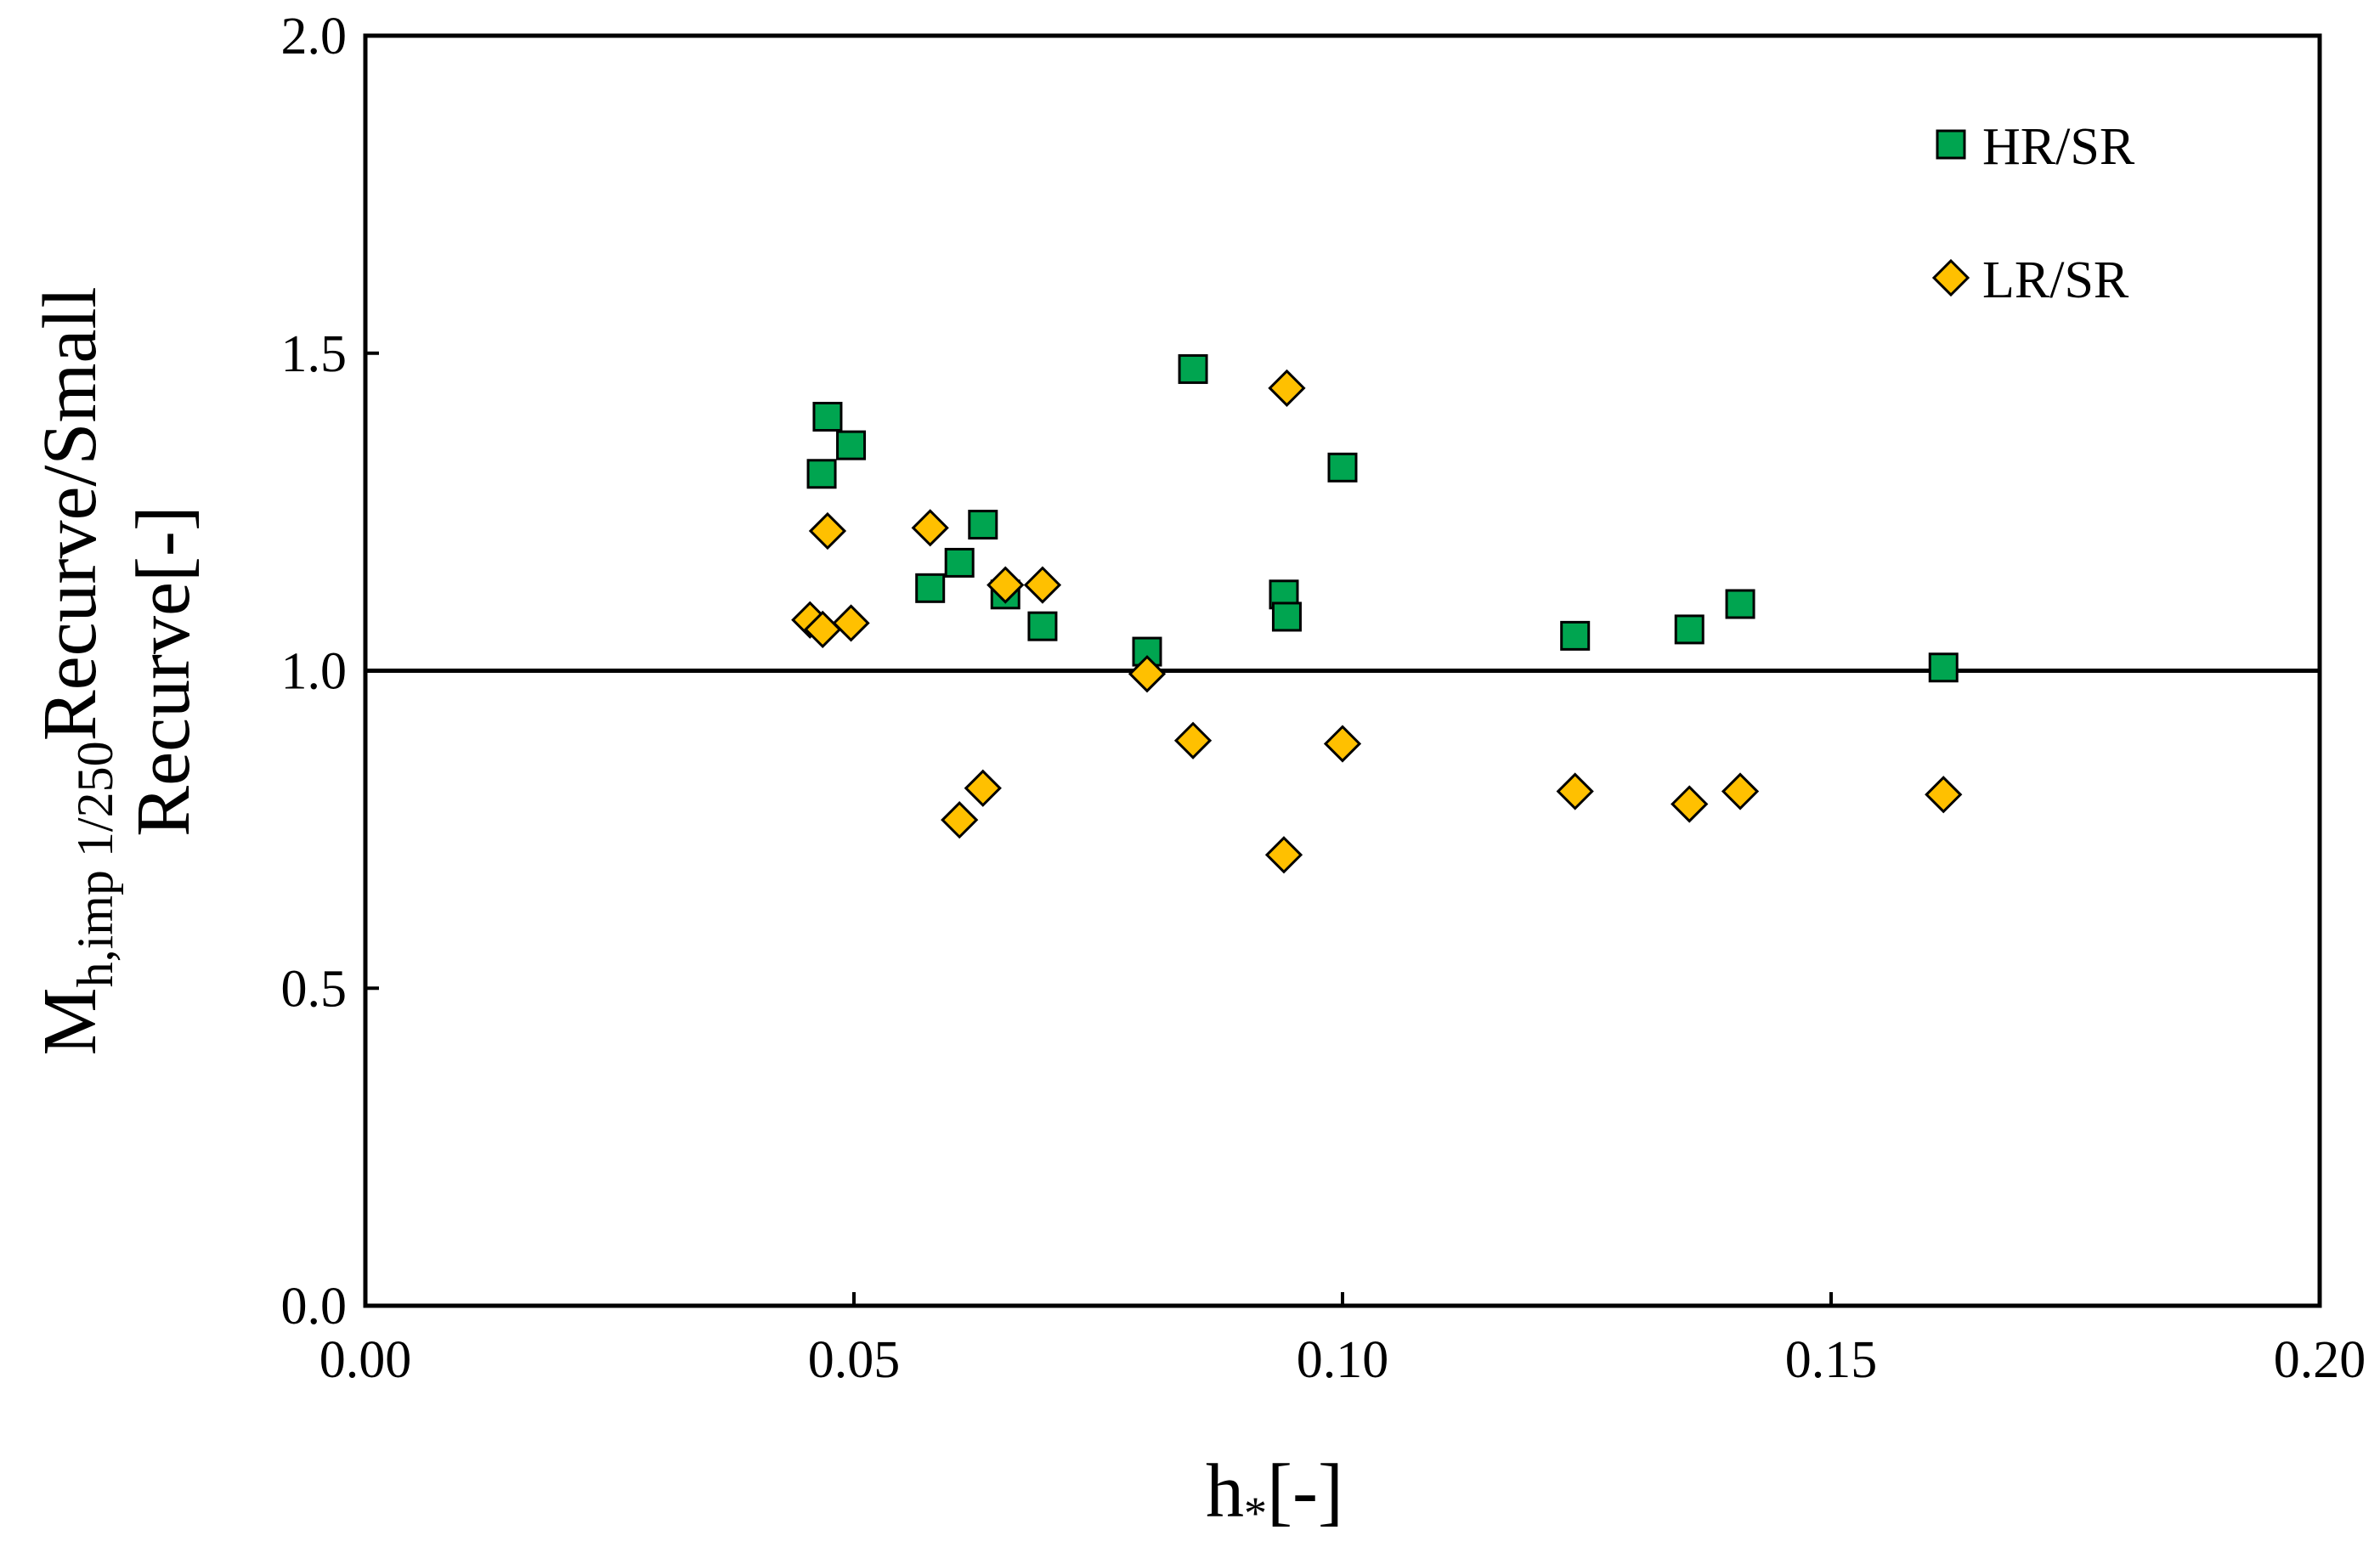 The image size is (2380, 1547). Describe the element at coordinates (1951, 277) in the screenshot. I see `legend-marker-lr-sr` at that location.